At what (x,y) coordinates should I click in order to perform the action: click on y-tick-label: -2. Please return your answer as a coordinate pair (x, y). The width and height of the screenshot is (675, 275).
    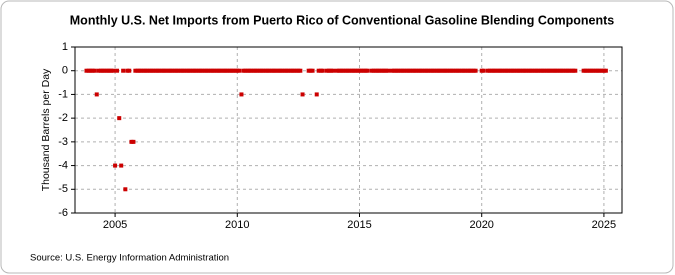
    Looking at the image, I should click on (63, 118).